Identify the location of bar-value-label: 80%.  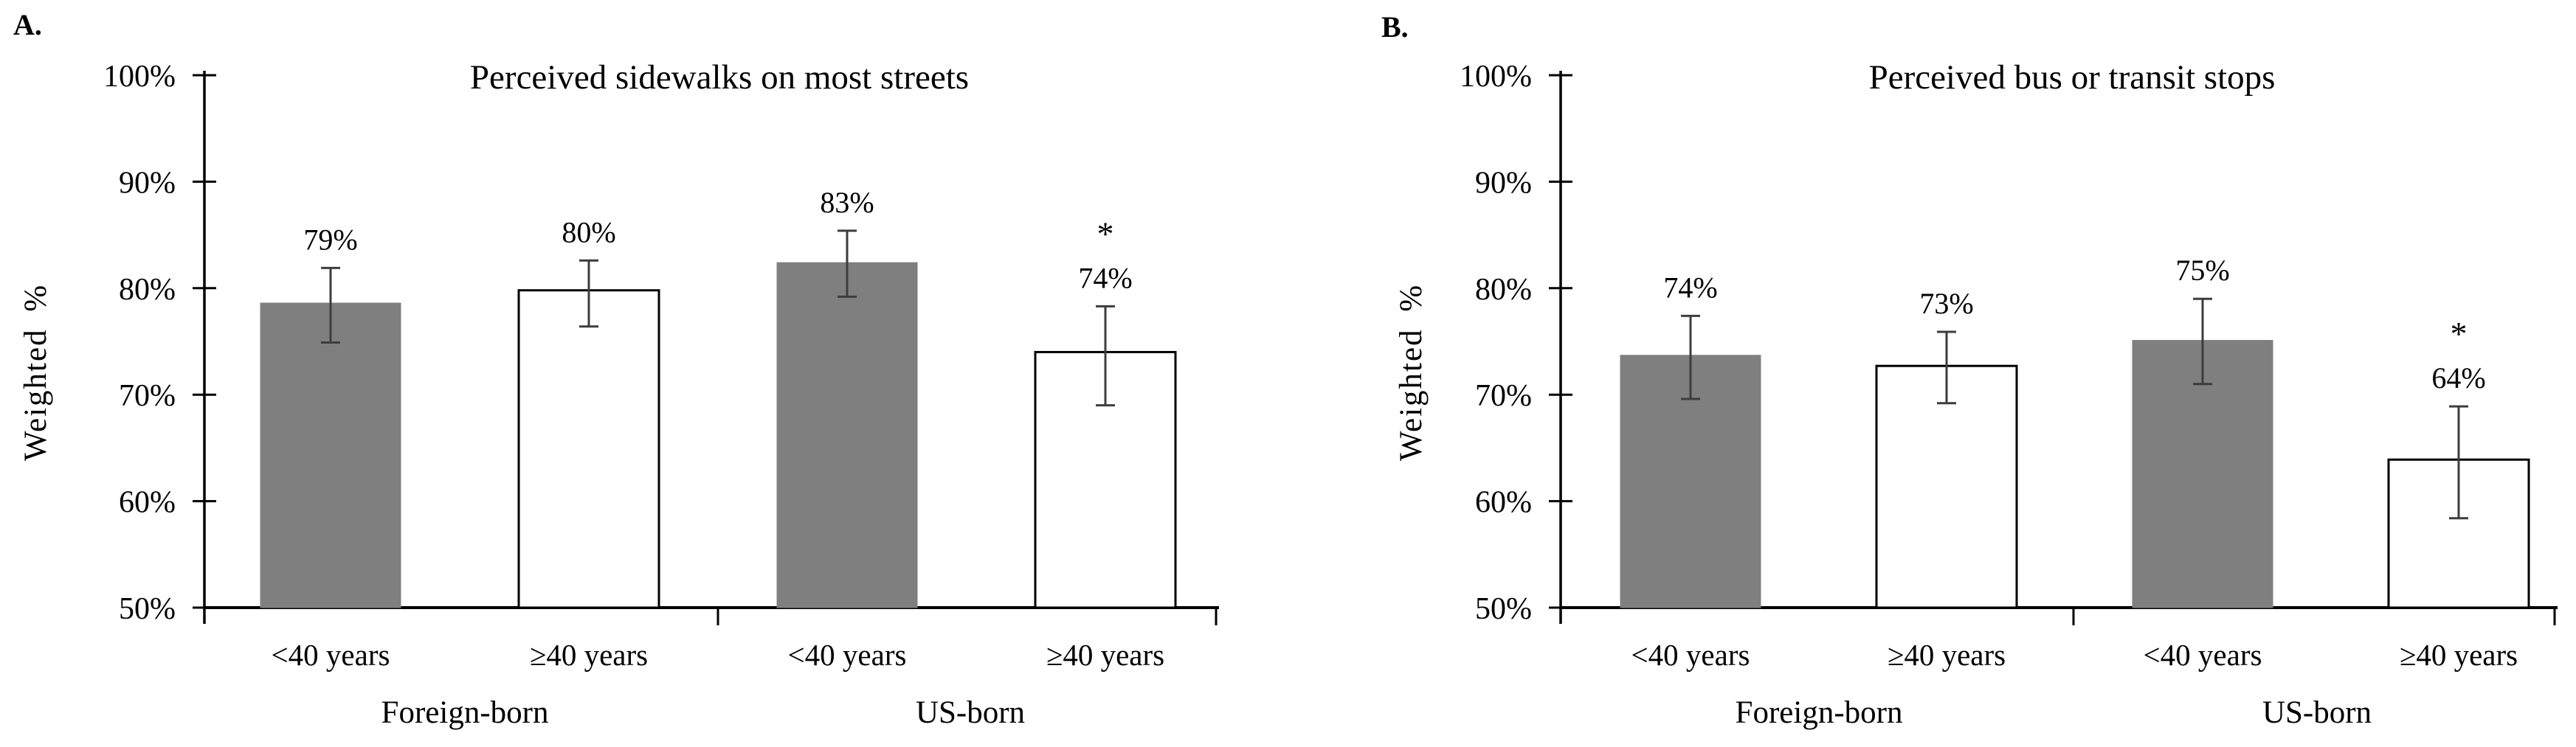
(588, 232).